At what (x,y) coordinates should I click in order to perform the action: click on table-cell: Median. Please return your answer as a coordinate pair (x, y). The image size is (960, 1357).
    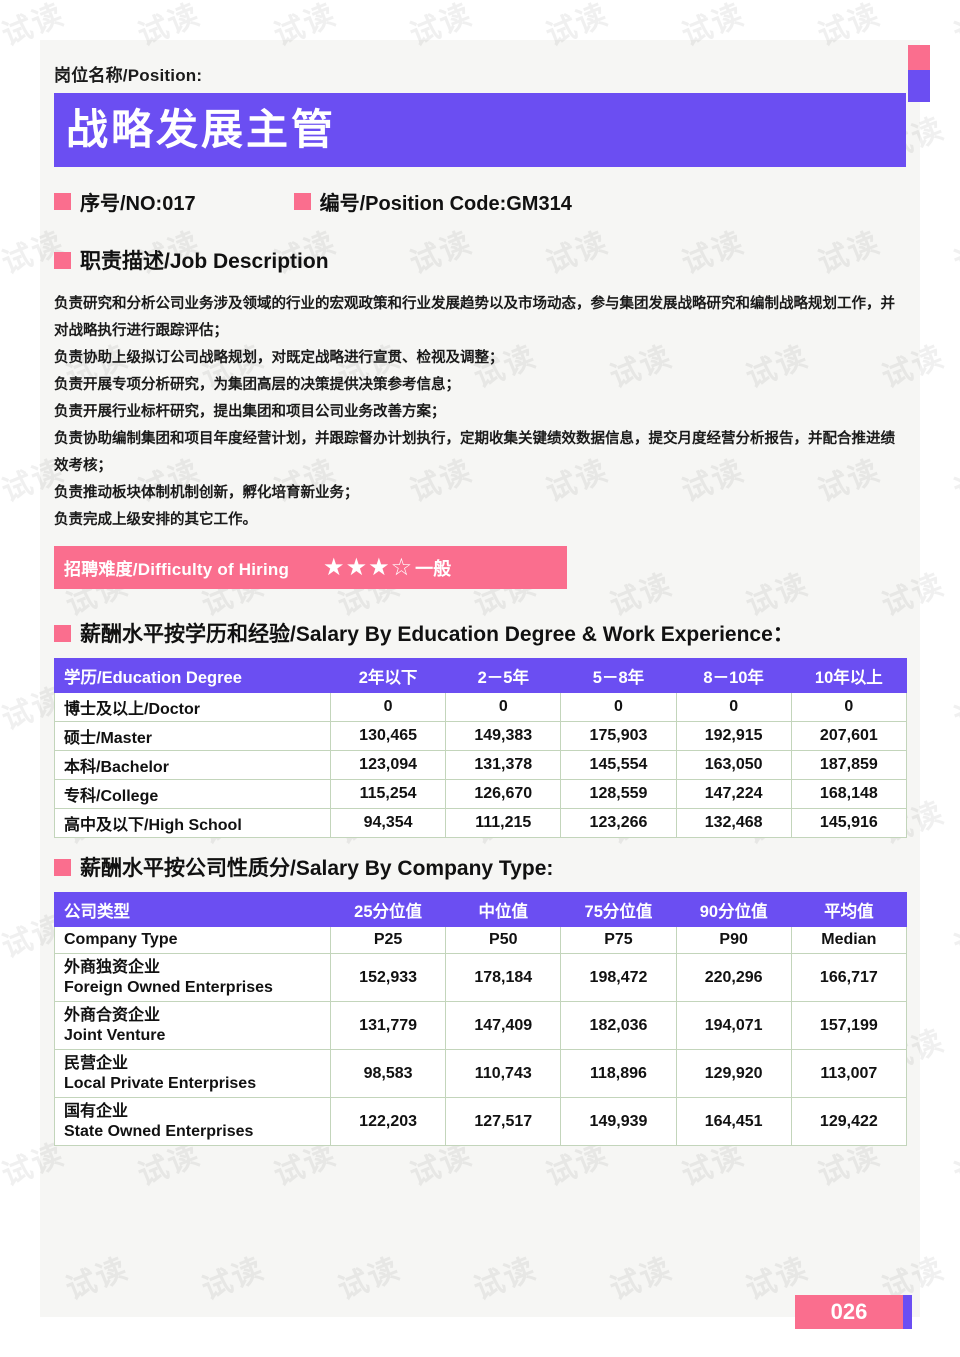
    Looking at the image, I should click on (848, 940).